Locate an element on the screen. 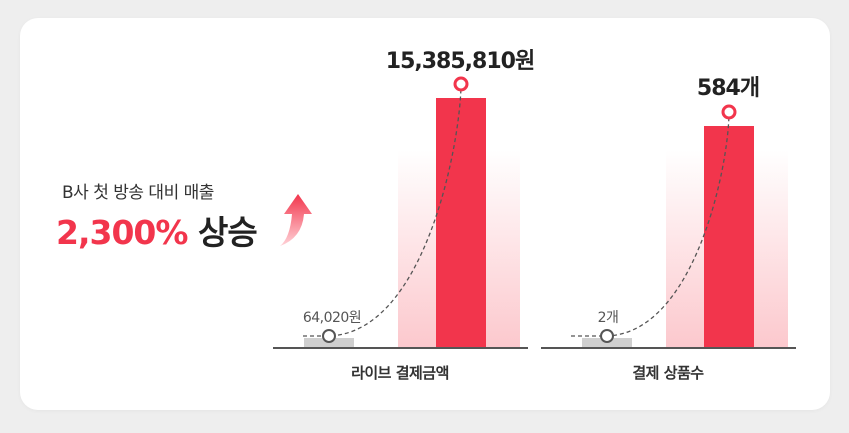 Image resolution: width=849 pixels, height=433 pixels. headline-percent: 2,300% is located at coordinates (122, 232).